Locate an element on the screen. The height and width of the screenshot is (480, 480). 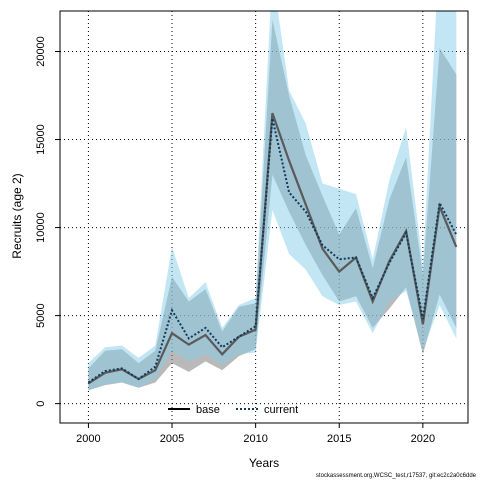
y-tick-label: 10000 is located at coordinates (41, 227).